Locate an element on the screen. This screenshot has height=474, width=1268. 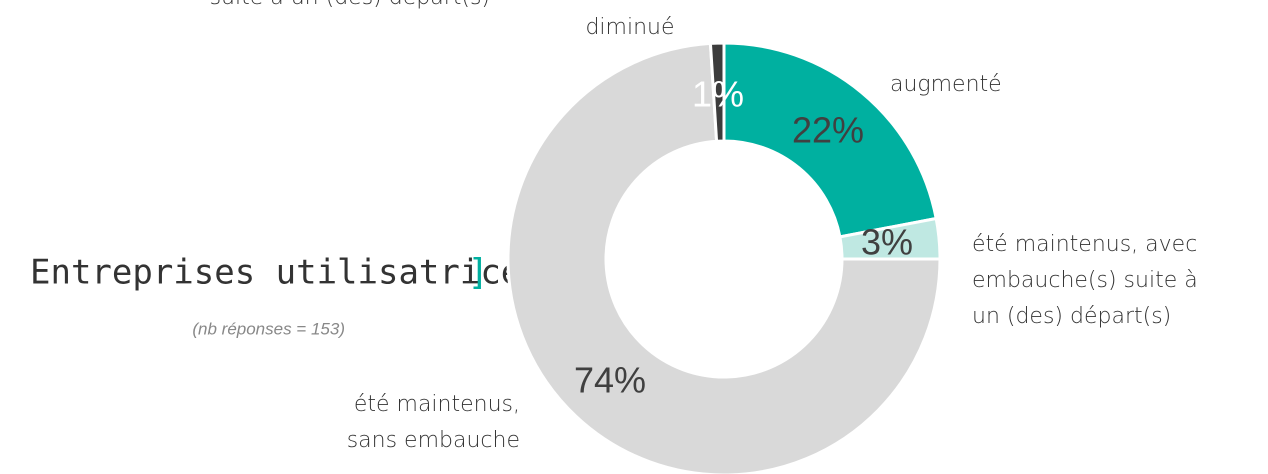
chart-title: Entreprises utilisatrices is located at coordinates (286, 273).